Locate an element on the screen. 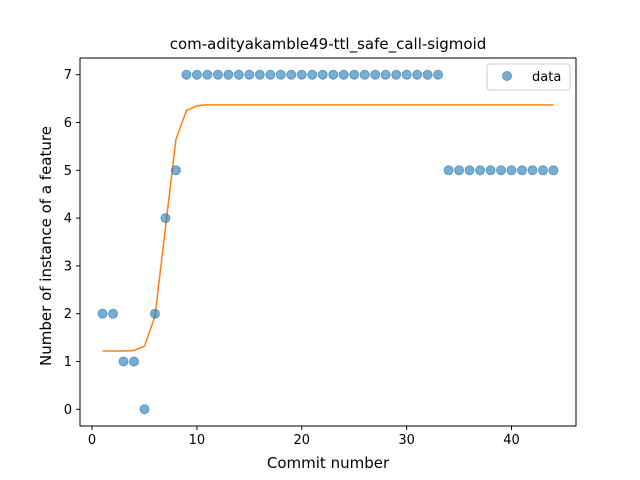 Image resolution: width=640 pixels, height=480 pixels. x-axis-ticks: 0 10 20 30 40 is located at coordinates (304, 437).